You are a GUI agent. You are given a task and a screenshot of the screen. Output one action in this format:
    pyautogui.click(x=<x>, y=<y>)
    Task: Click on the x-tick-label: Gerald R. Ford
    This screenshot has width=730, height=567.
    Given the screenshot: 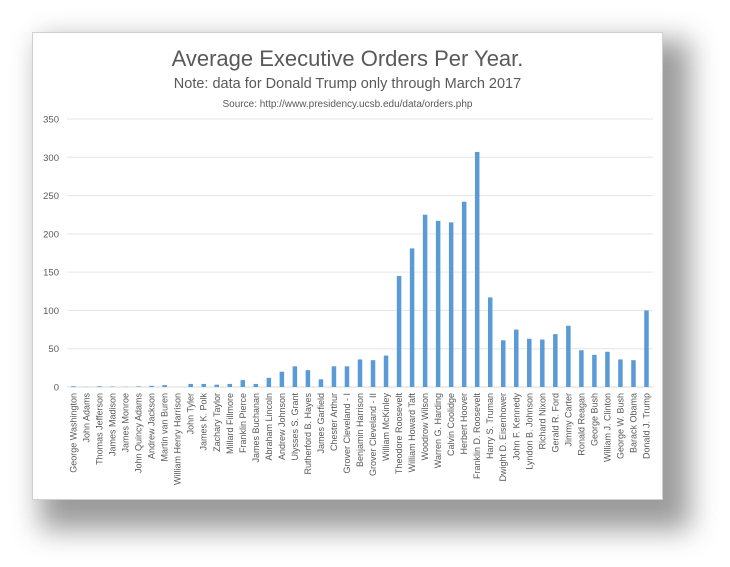 What is the action you would take?
    pyautogui.click(x=555, y=423)
    